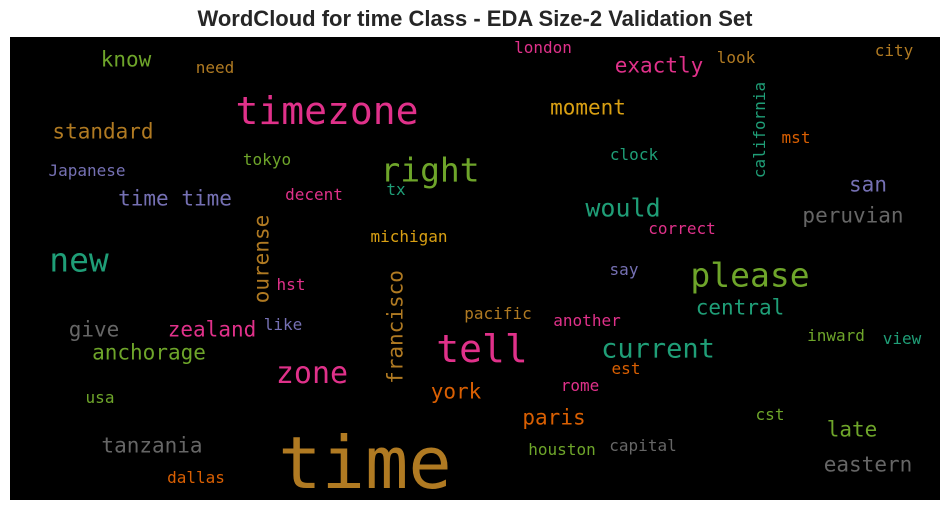 The image size is (950, 511). I want to click on word-eastern: eastern, so click(868, 464).